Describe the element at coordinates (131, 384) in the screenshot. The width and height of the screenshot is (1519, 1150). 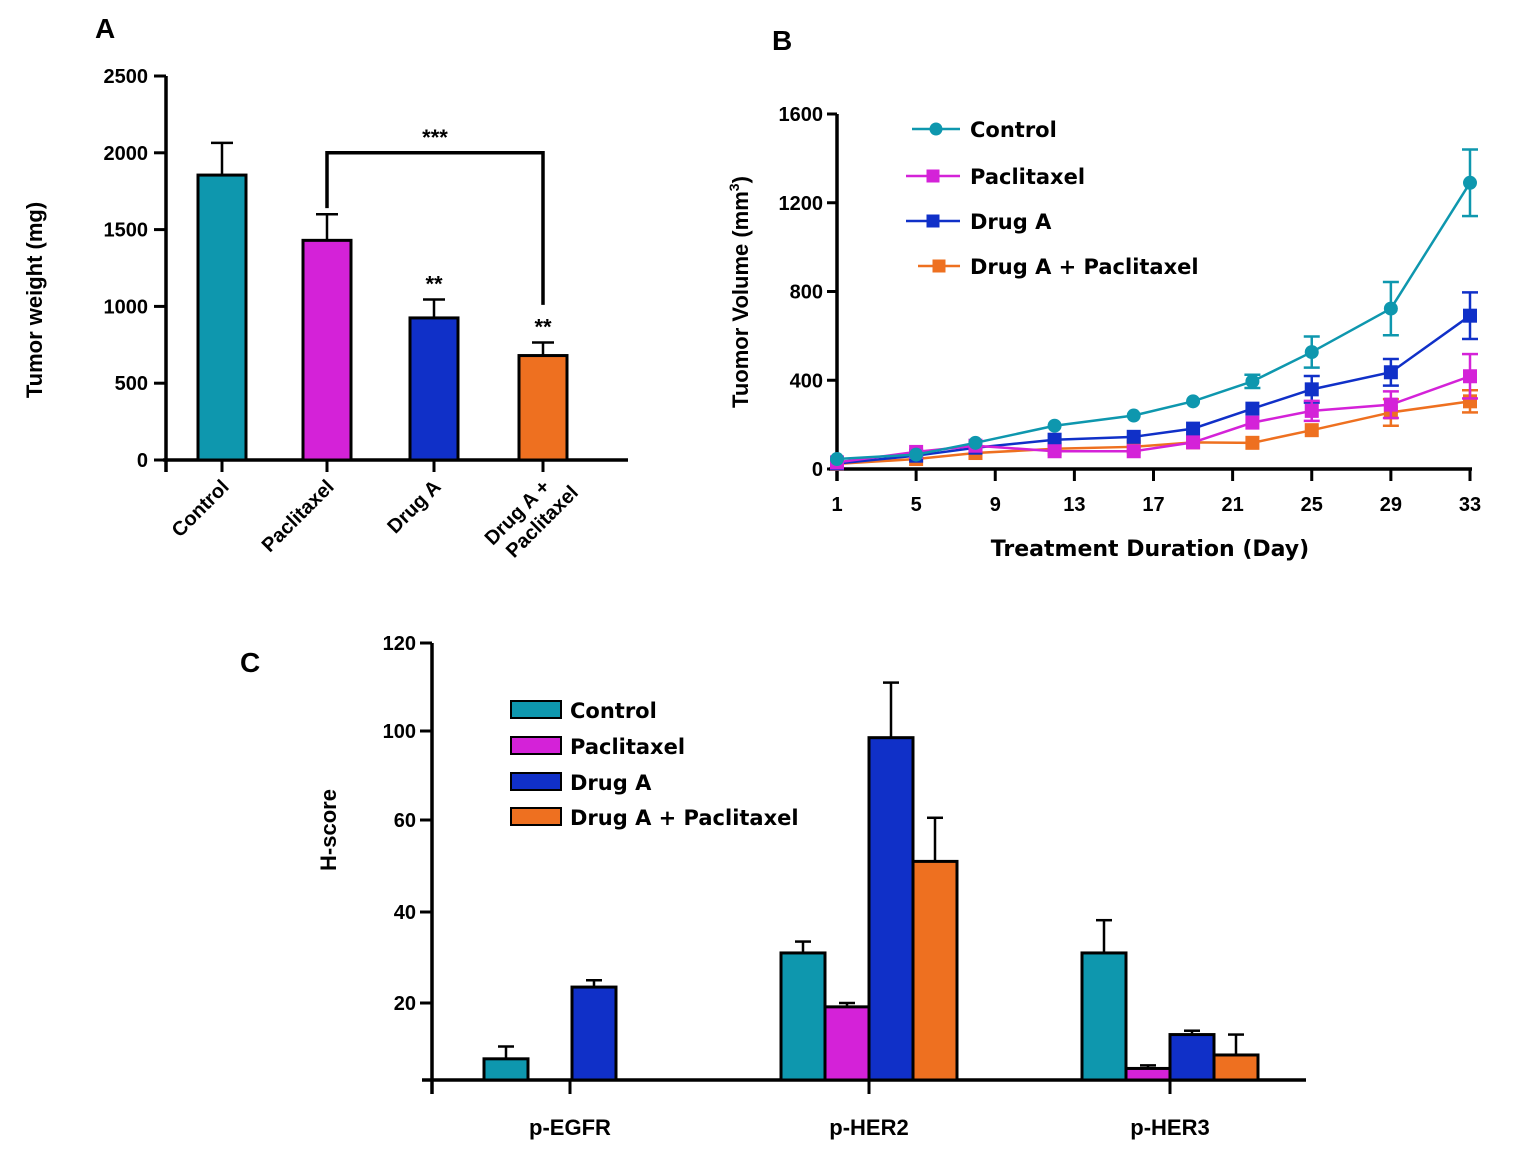
I see `y-tick-label: 500` at that location.